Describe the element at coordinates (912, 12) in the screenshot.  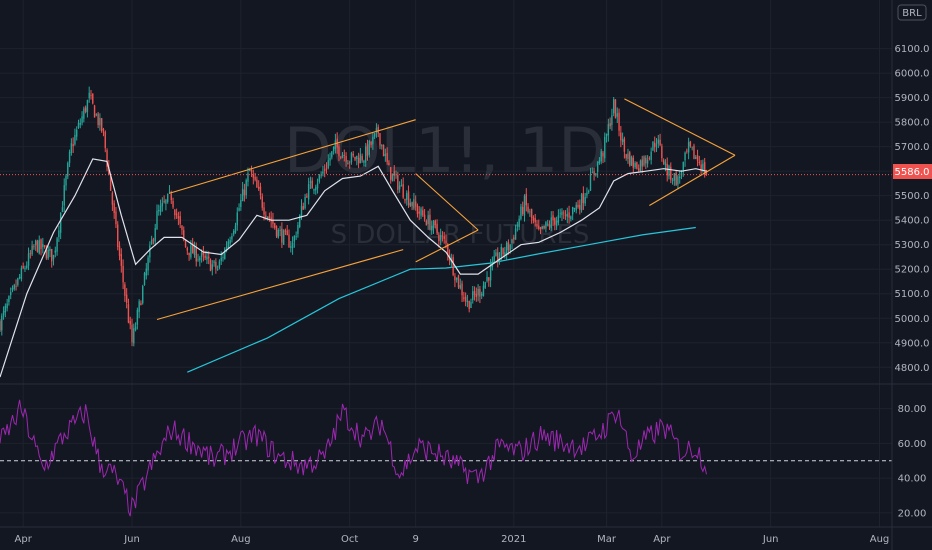
I see `currency-badge: BRL` at that location.